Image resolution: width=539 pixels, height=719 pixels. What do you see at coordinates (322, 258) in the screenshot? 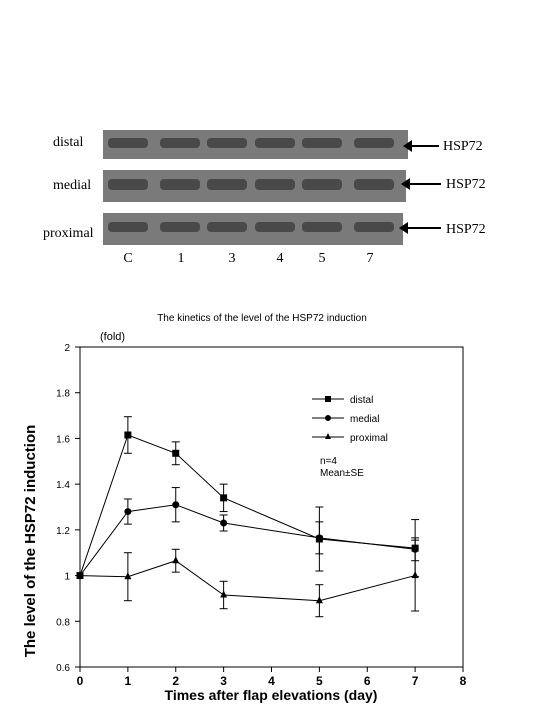
I see `lane-label: 5` at bounding box center [322, 258].